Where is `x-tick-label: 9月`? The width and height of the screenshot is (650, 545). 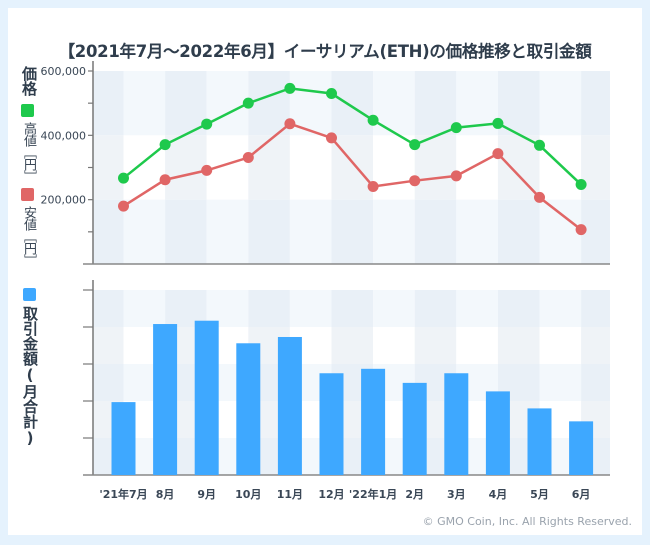
x-tick-label: 9月 is located at coordinates (206, 494).